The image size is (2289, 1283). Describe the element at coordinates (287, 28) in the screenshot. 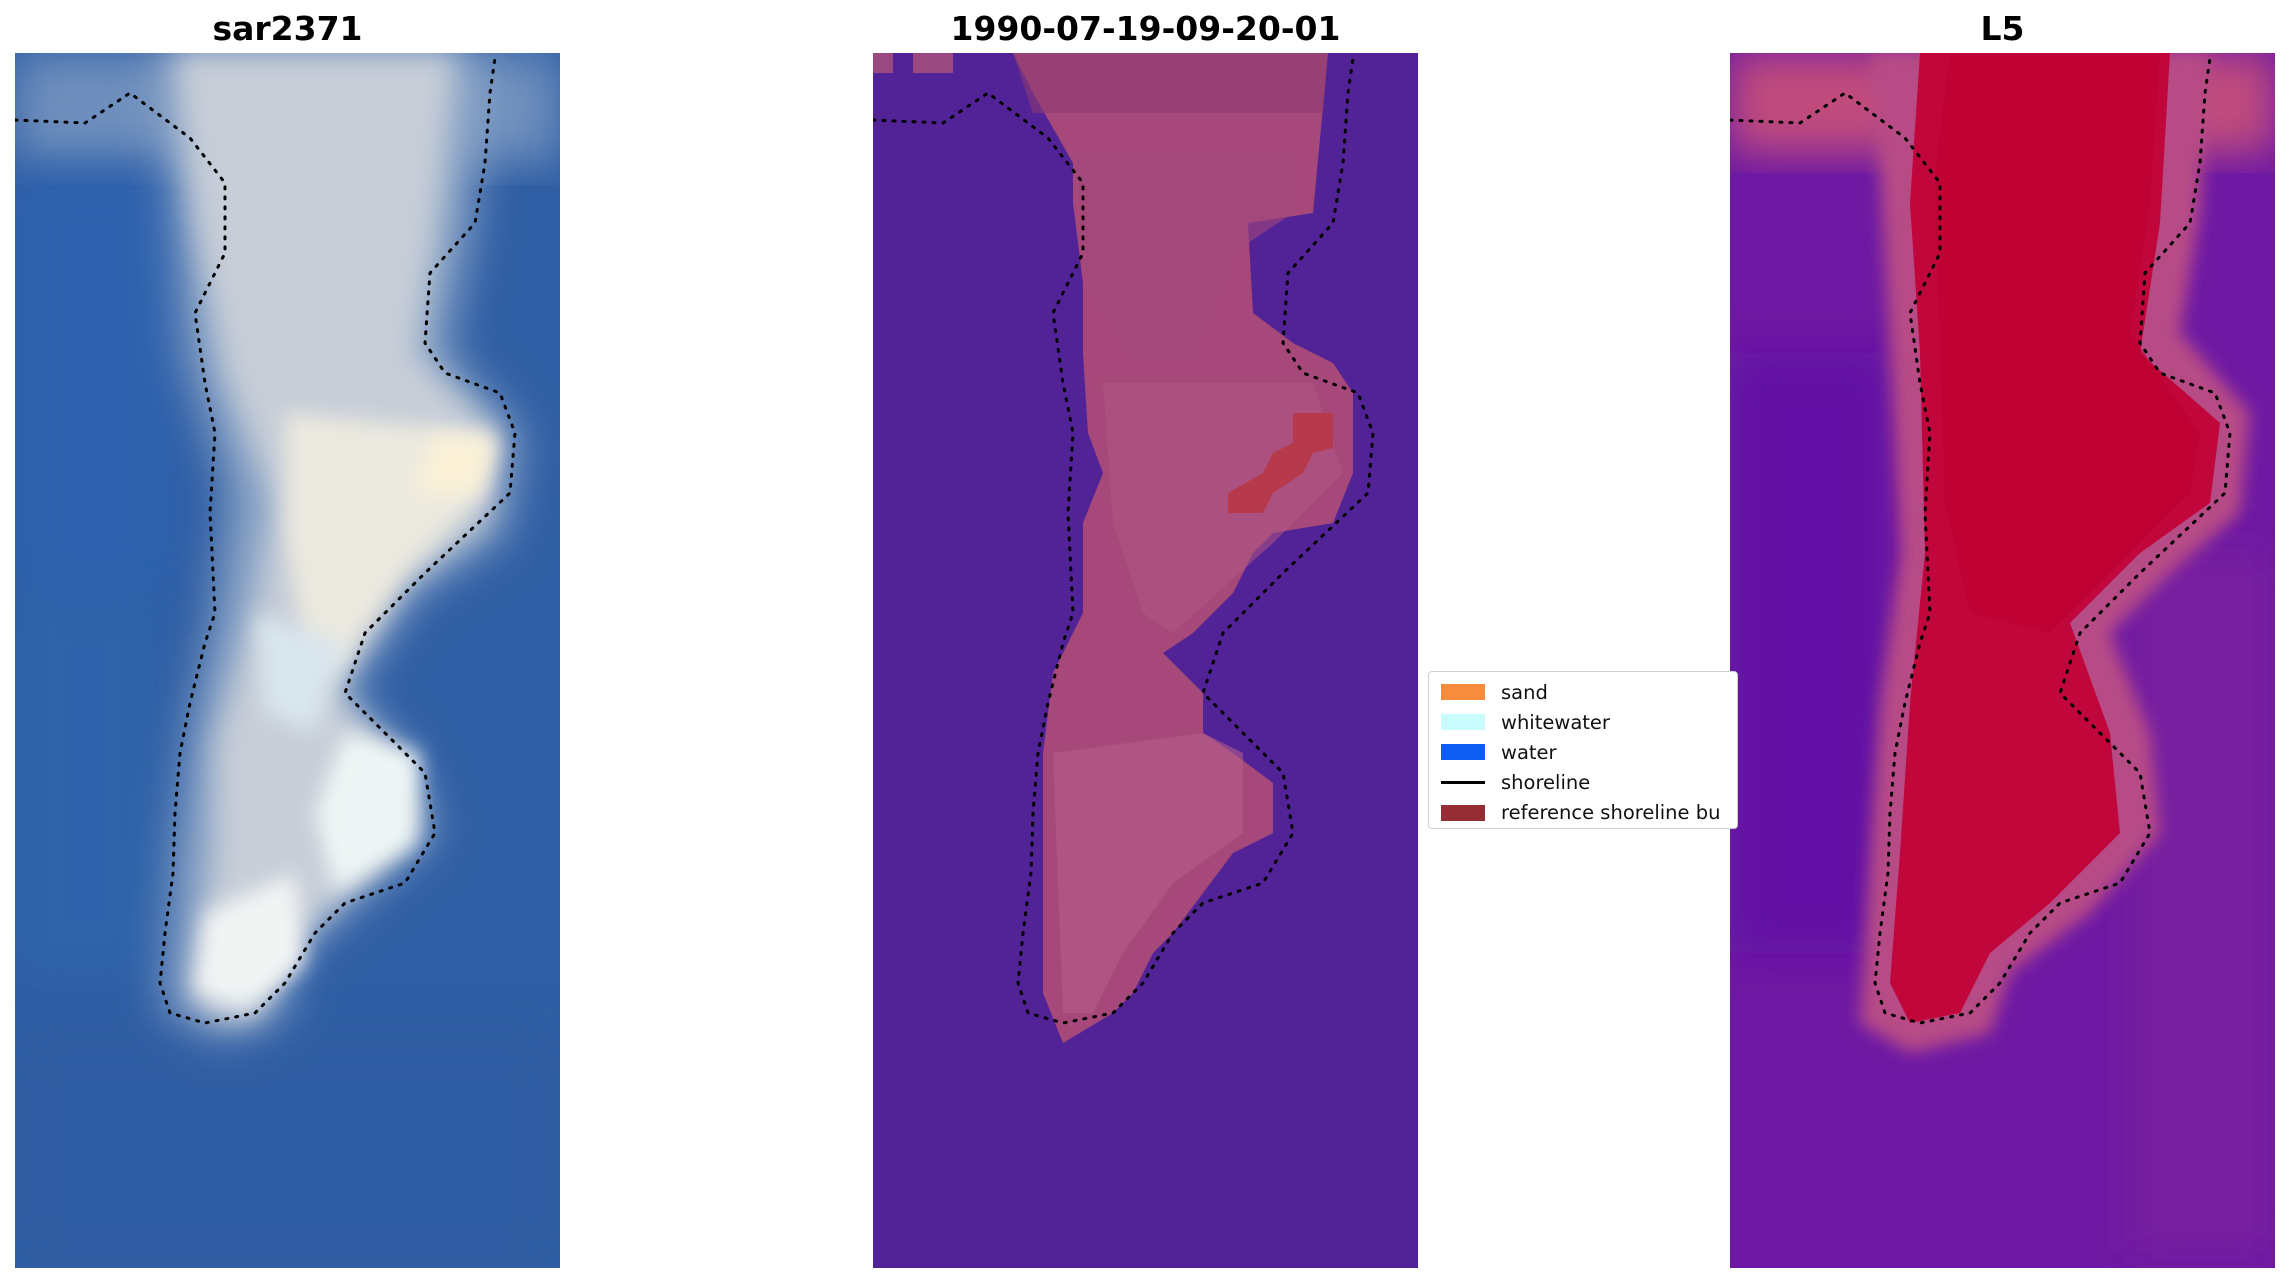

I see `panel-title-1: sar2371` at that location.